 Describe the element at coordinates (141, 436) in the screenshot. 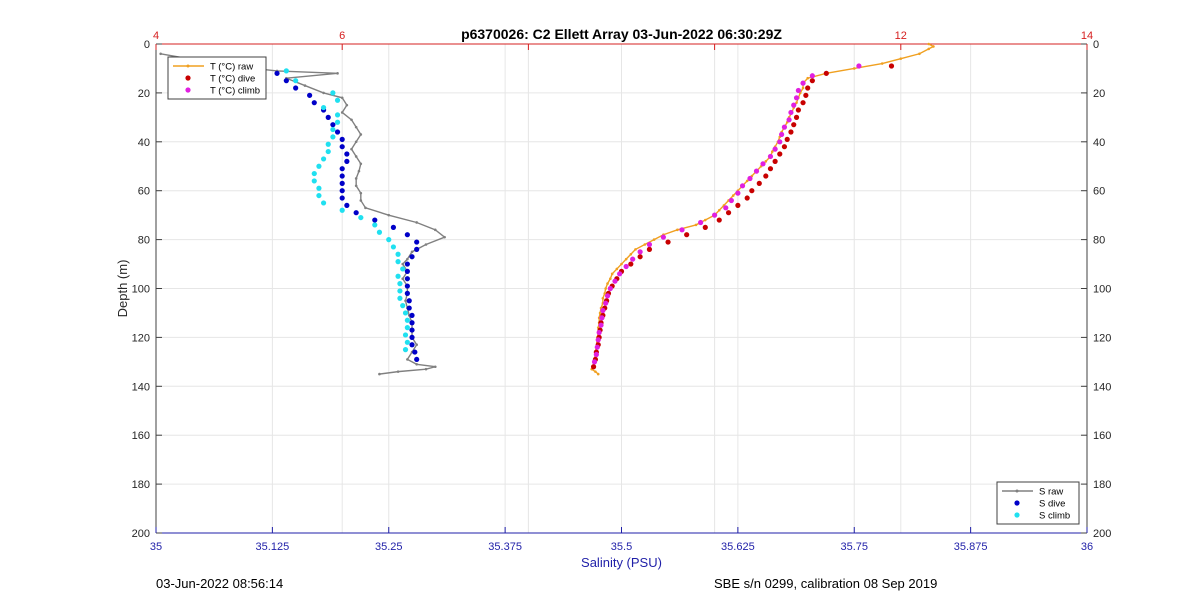

I see `y-tick-label-left: 160` at that location.